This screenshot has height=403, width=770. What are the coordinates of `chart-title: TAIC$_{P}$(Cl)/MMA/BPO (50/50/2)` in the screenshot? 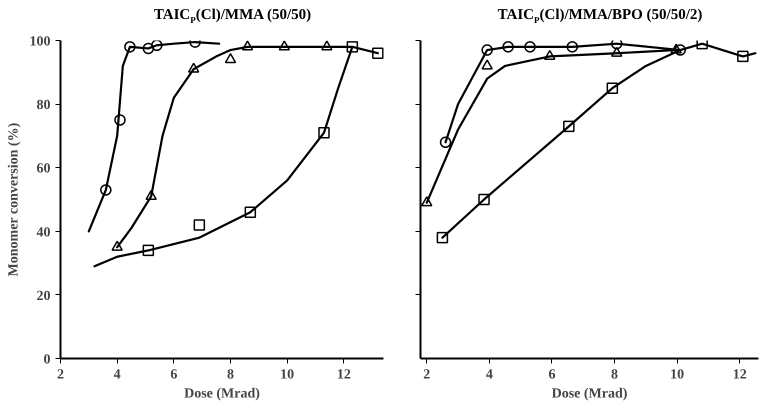 It's located at (600, 16).